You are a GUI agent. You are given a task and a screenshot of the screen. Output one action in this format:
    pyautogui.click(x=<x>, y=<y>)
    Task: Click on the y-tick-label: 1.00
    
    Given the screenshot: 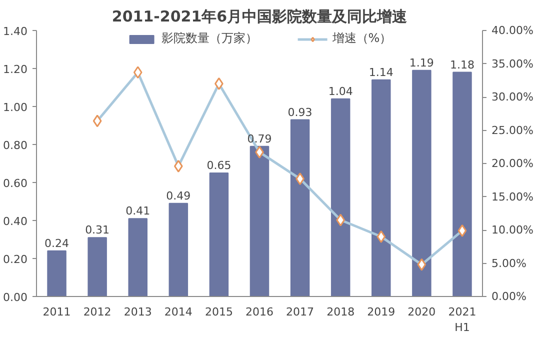 What is the action you would take?
    pyautogui.click(x=15, y=107)
    